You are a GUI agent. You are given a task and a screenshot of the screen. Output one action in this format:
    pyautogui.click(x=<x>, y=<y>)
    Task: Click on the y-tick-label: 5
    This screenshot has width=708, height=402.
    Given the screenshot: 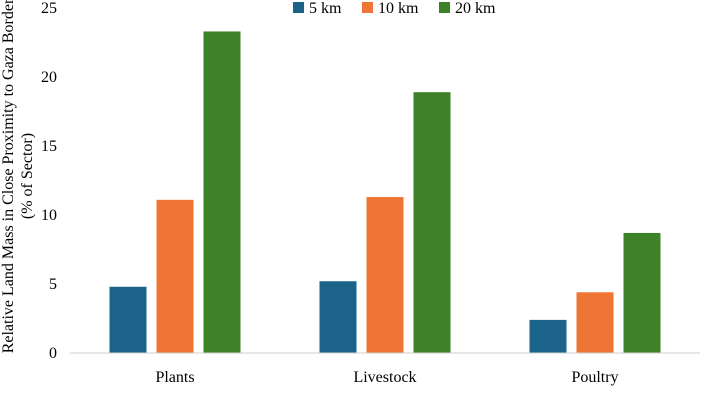 What is the action you would take?
    pyautogui.click(x=53, y=284)
    